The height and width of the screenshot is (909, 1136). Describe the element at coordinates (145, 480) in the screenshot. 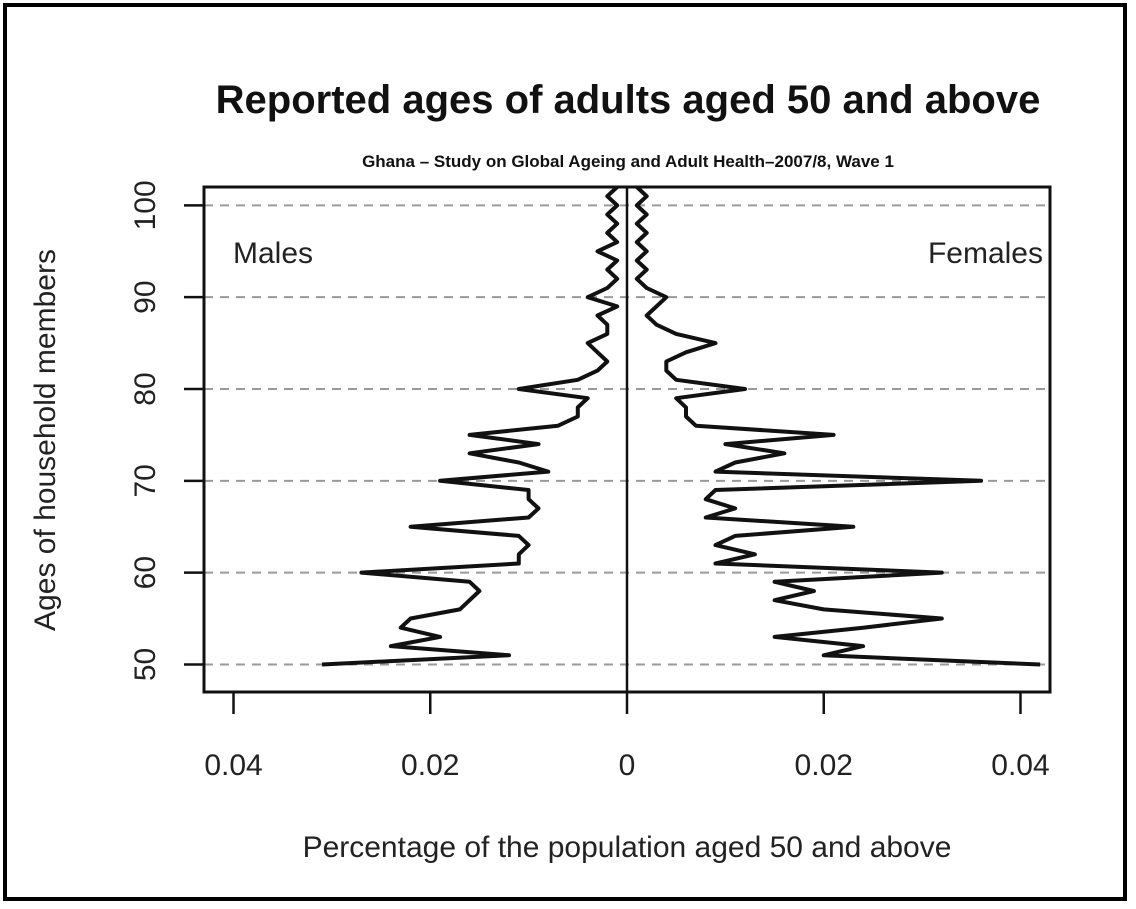

I see `y-tick-label: 70` at that location.